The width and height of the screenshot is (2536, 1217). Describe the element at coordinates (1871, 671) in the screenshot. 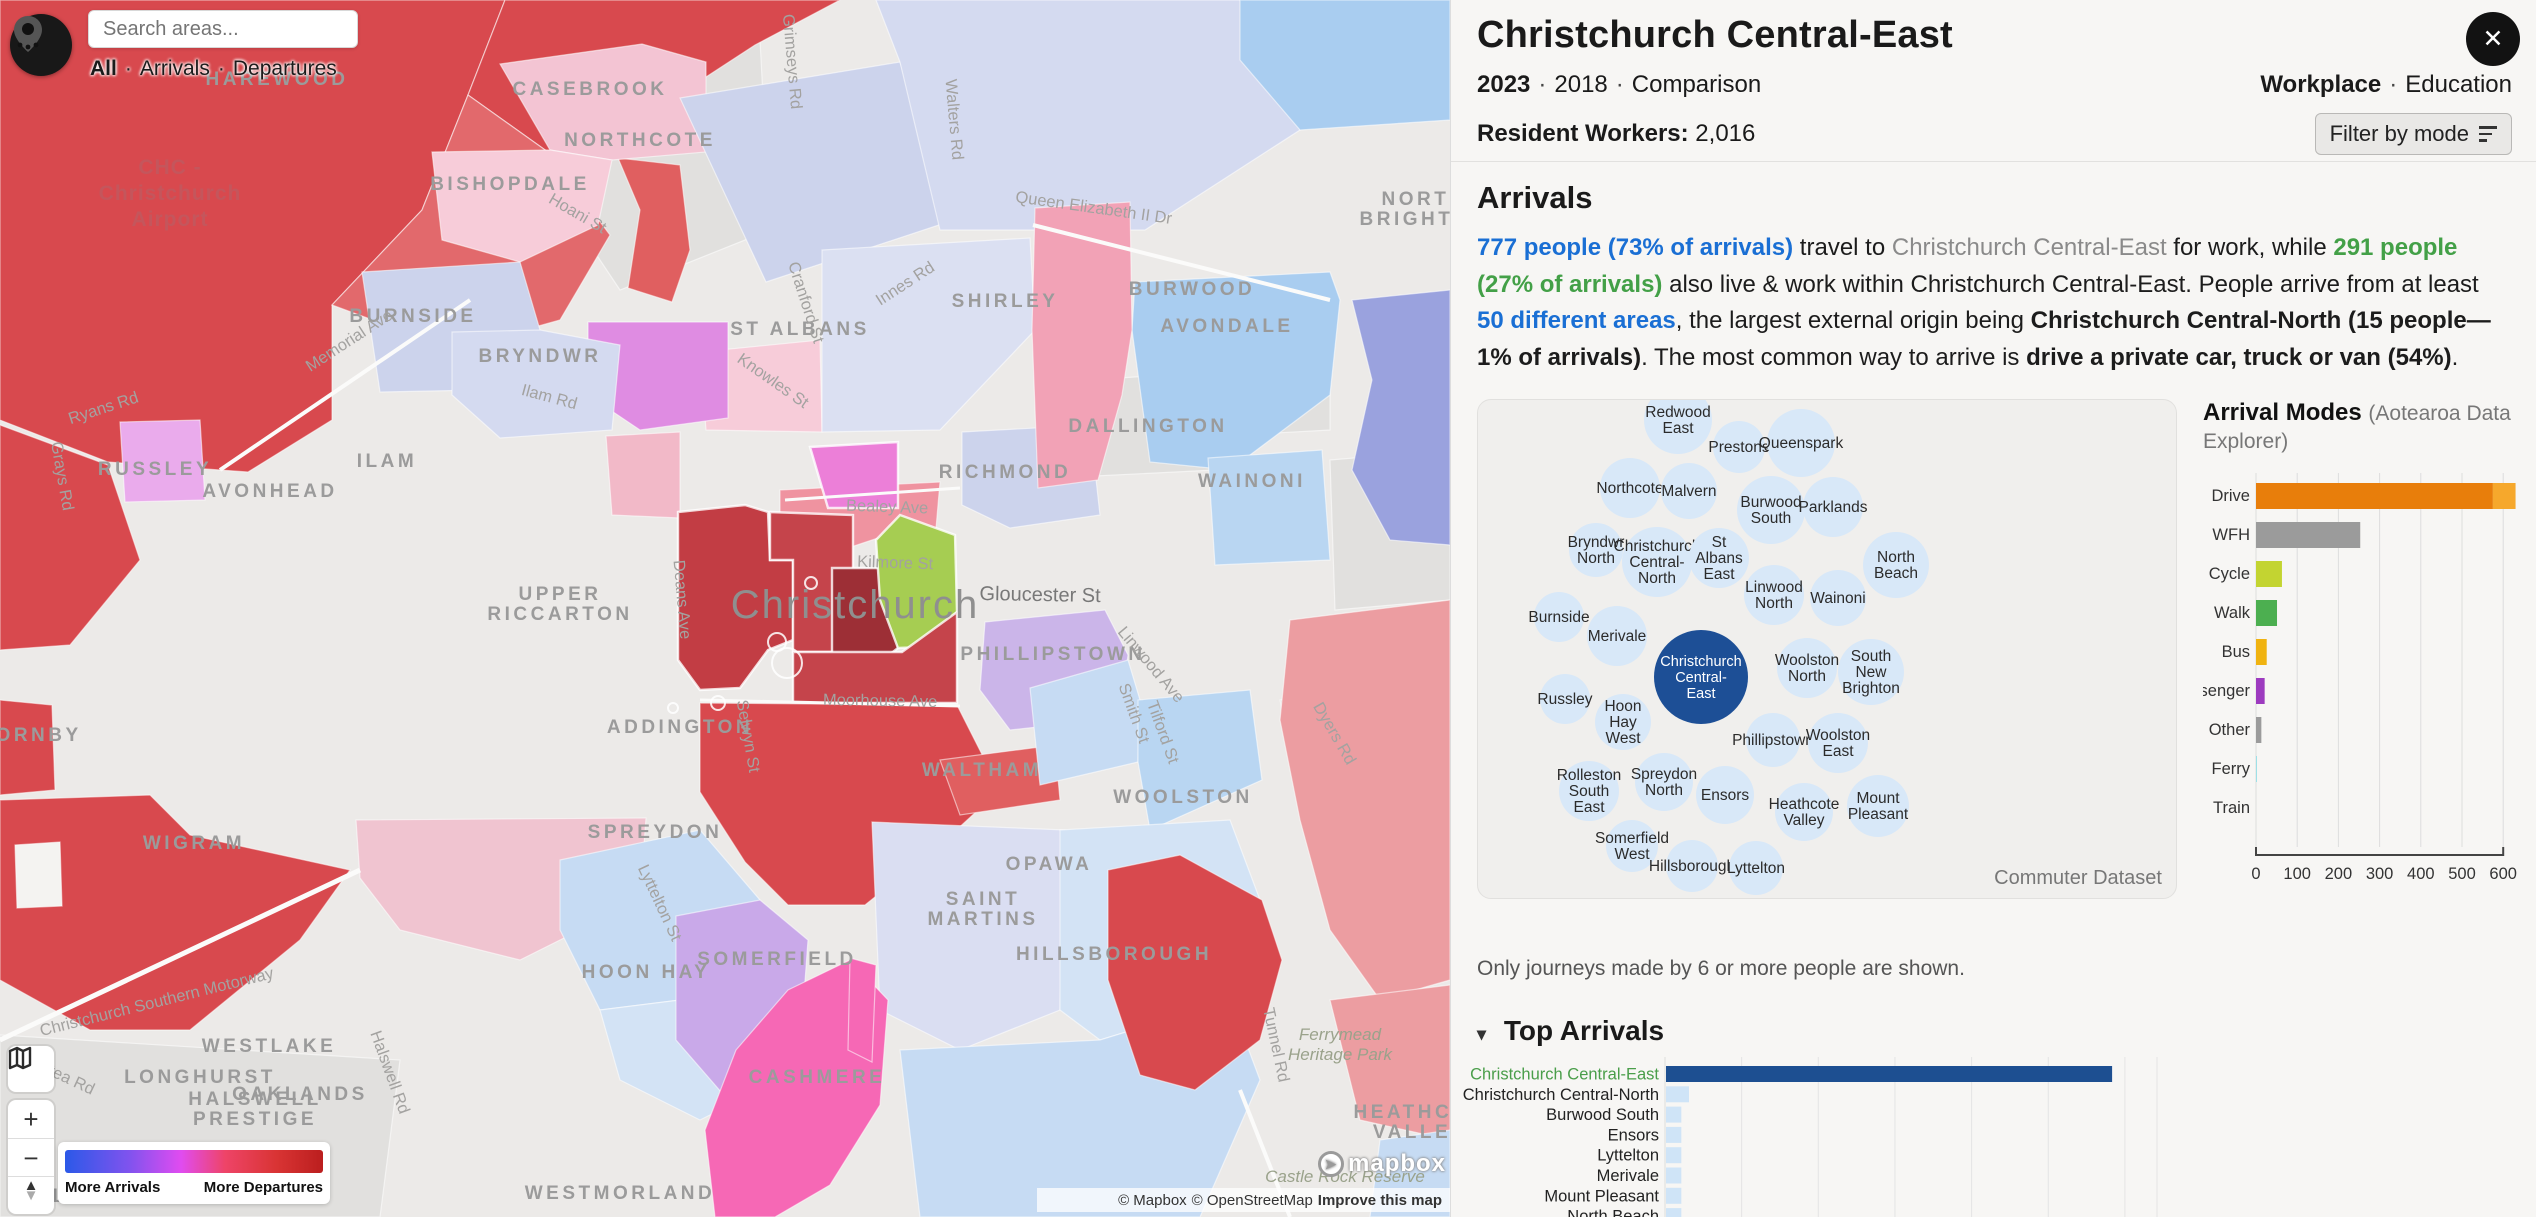

I see `bubble-south-new-brighton` at that location.